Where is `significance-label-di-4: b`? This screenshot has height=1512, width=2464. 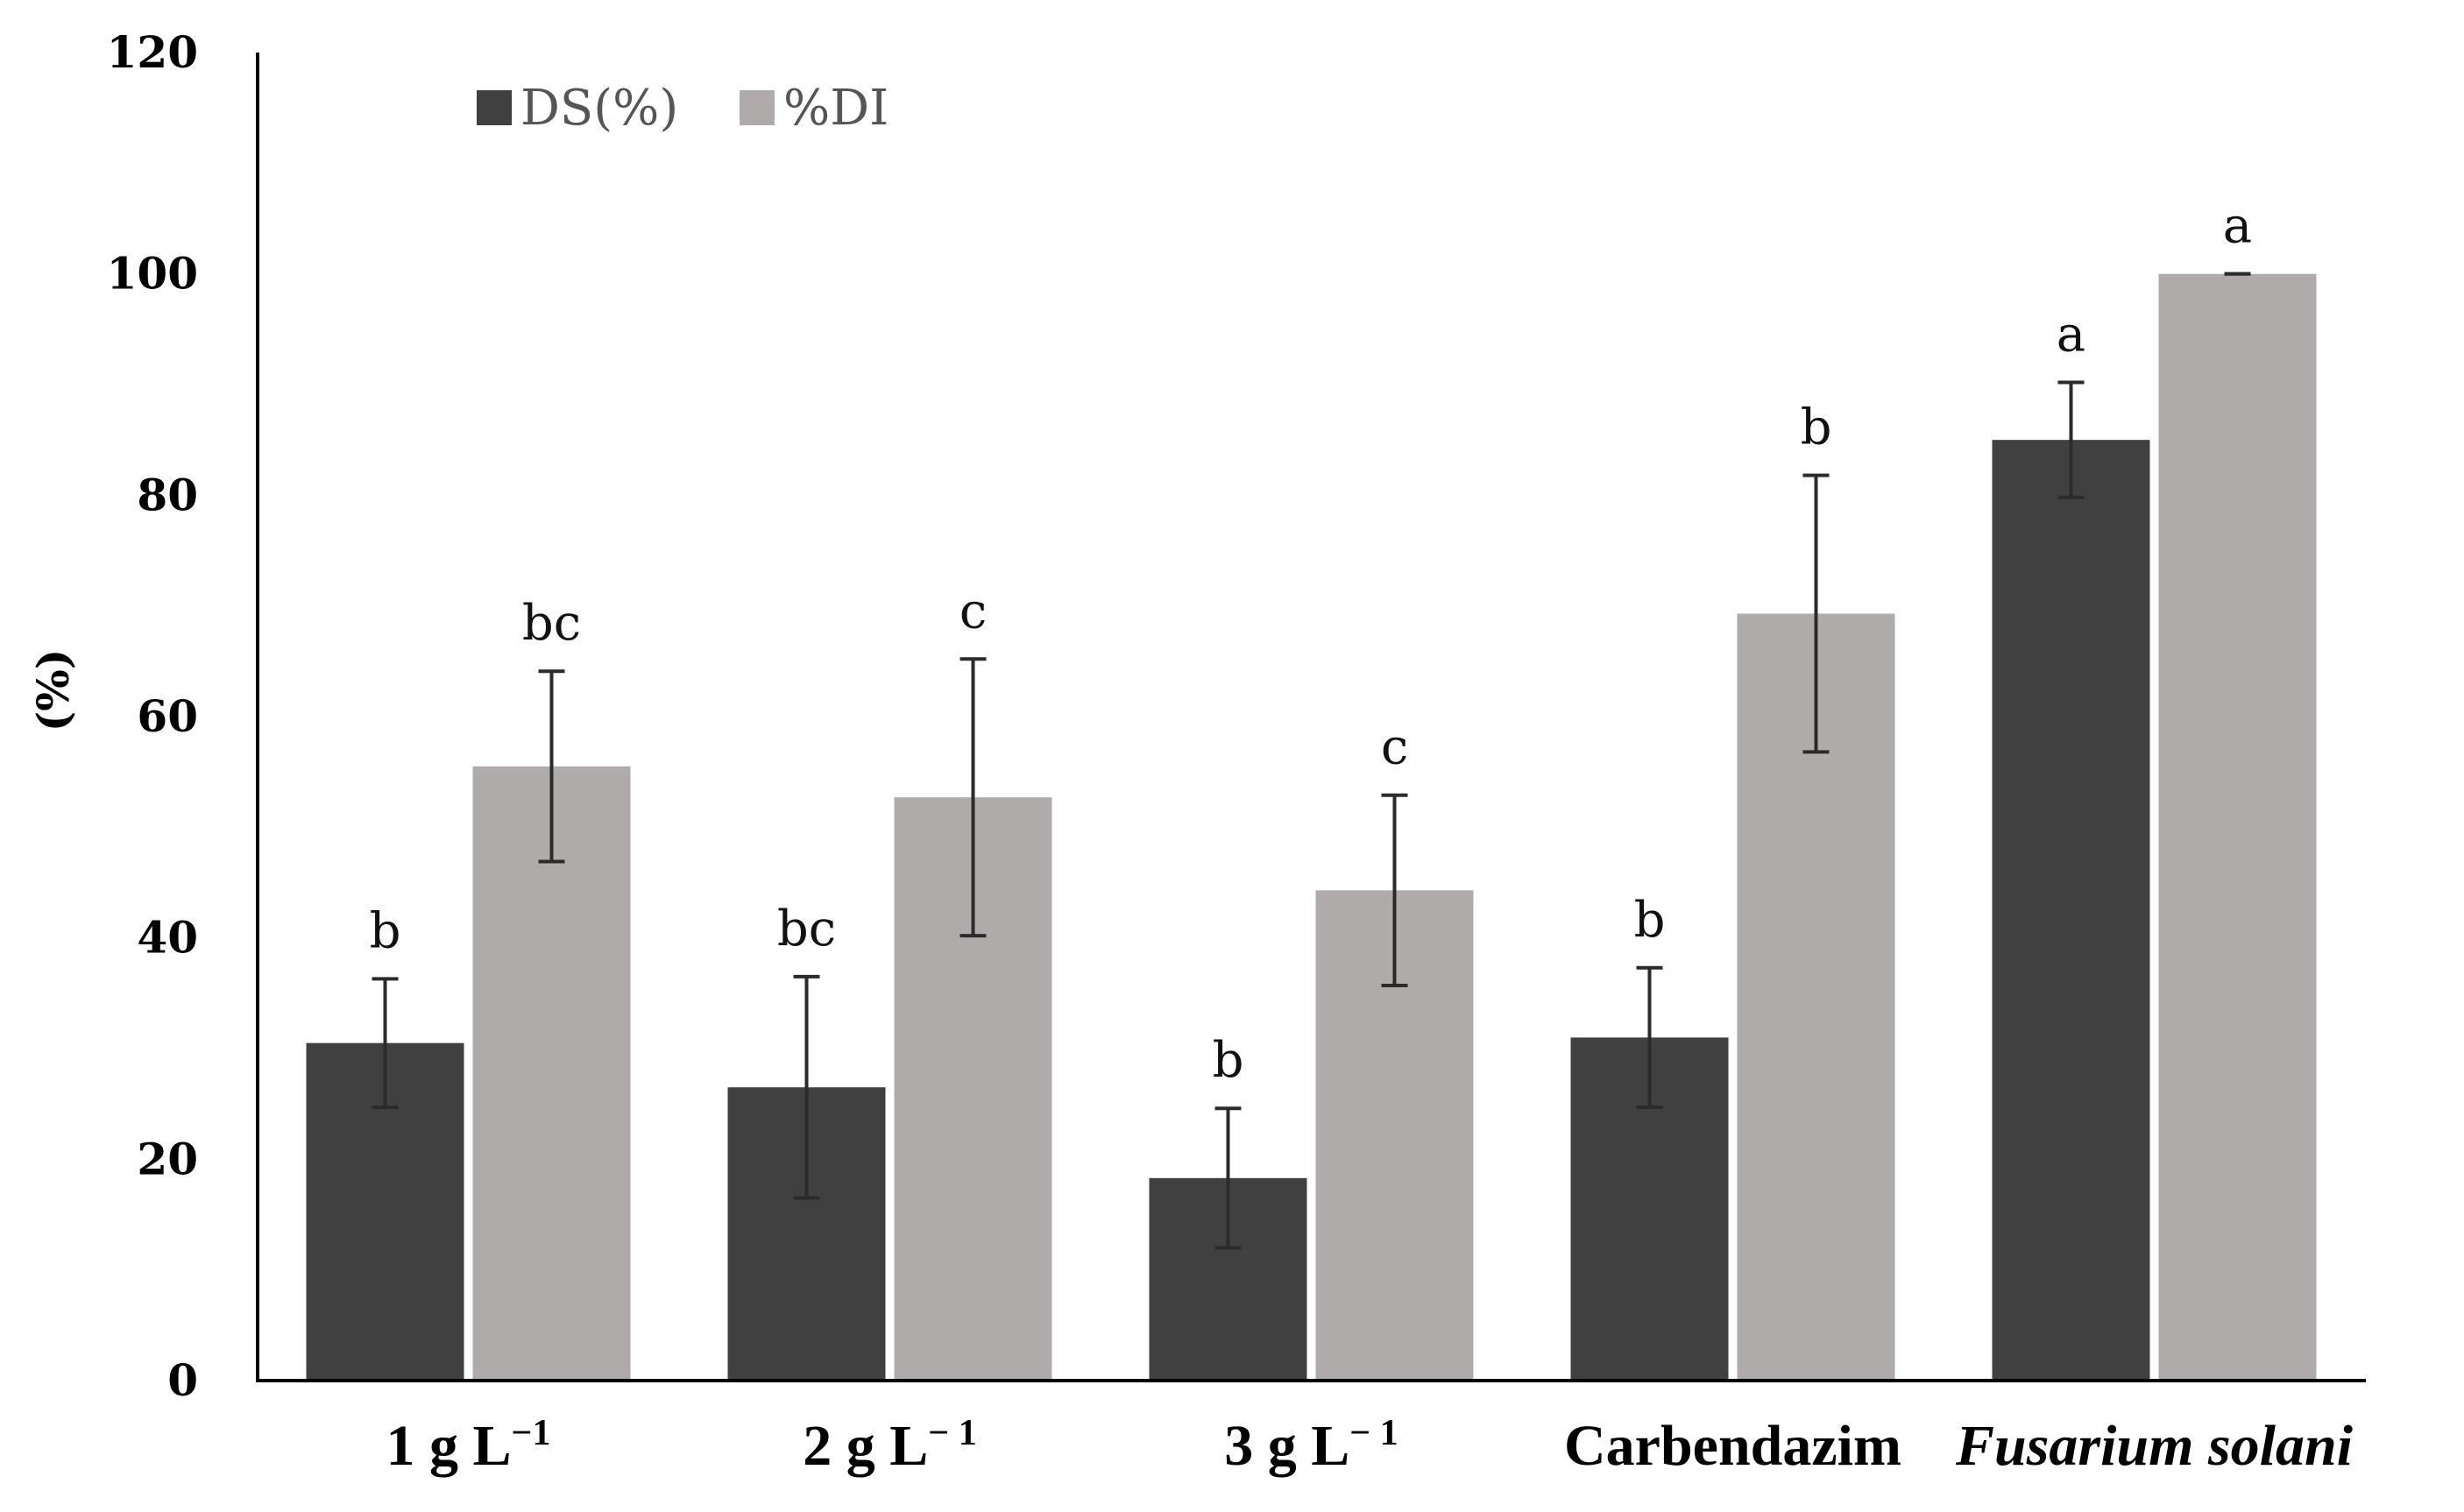 significance-label-di-4: b is located at coordinates (1816, 427).